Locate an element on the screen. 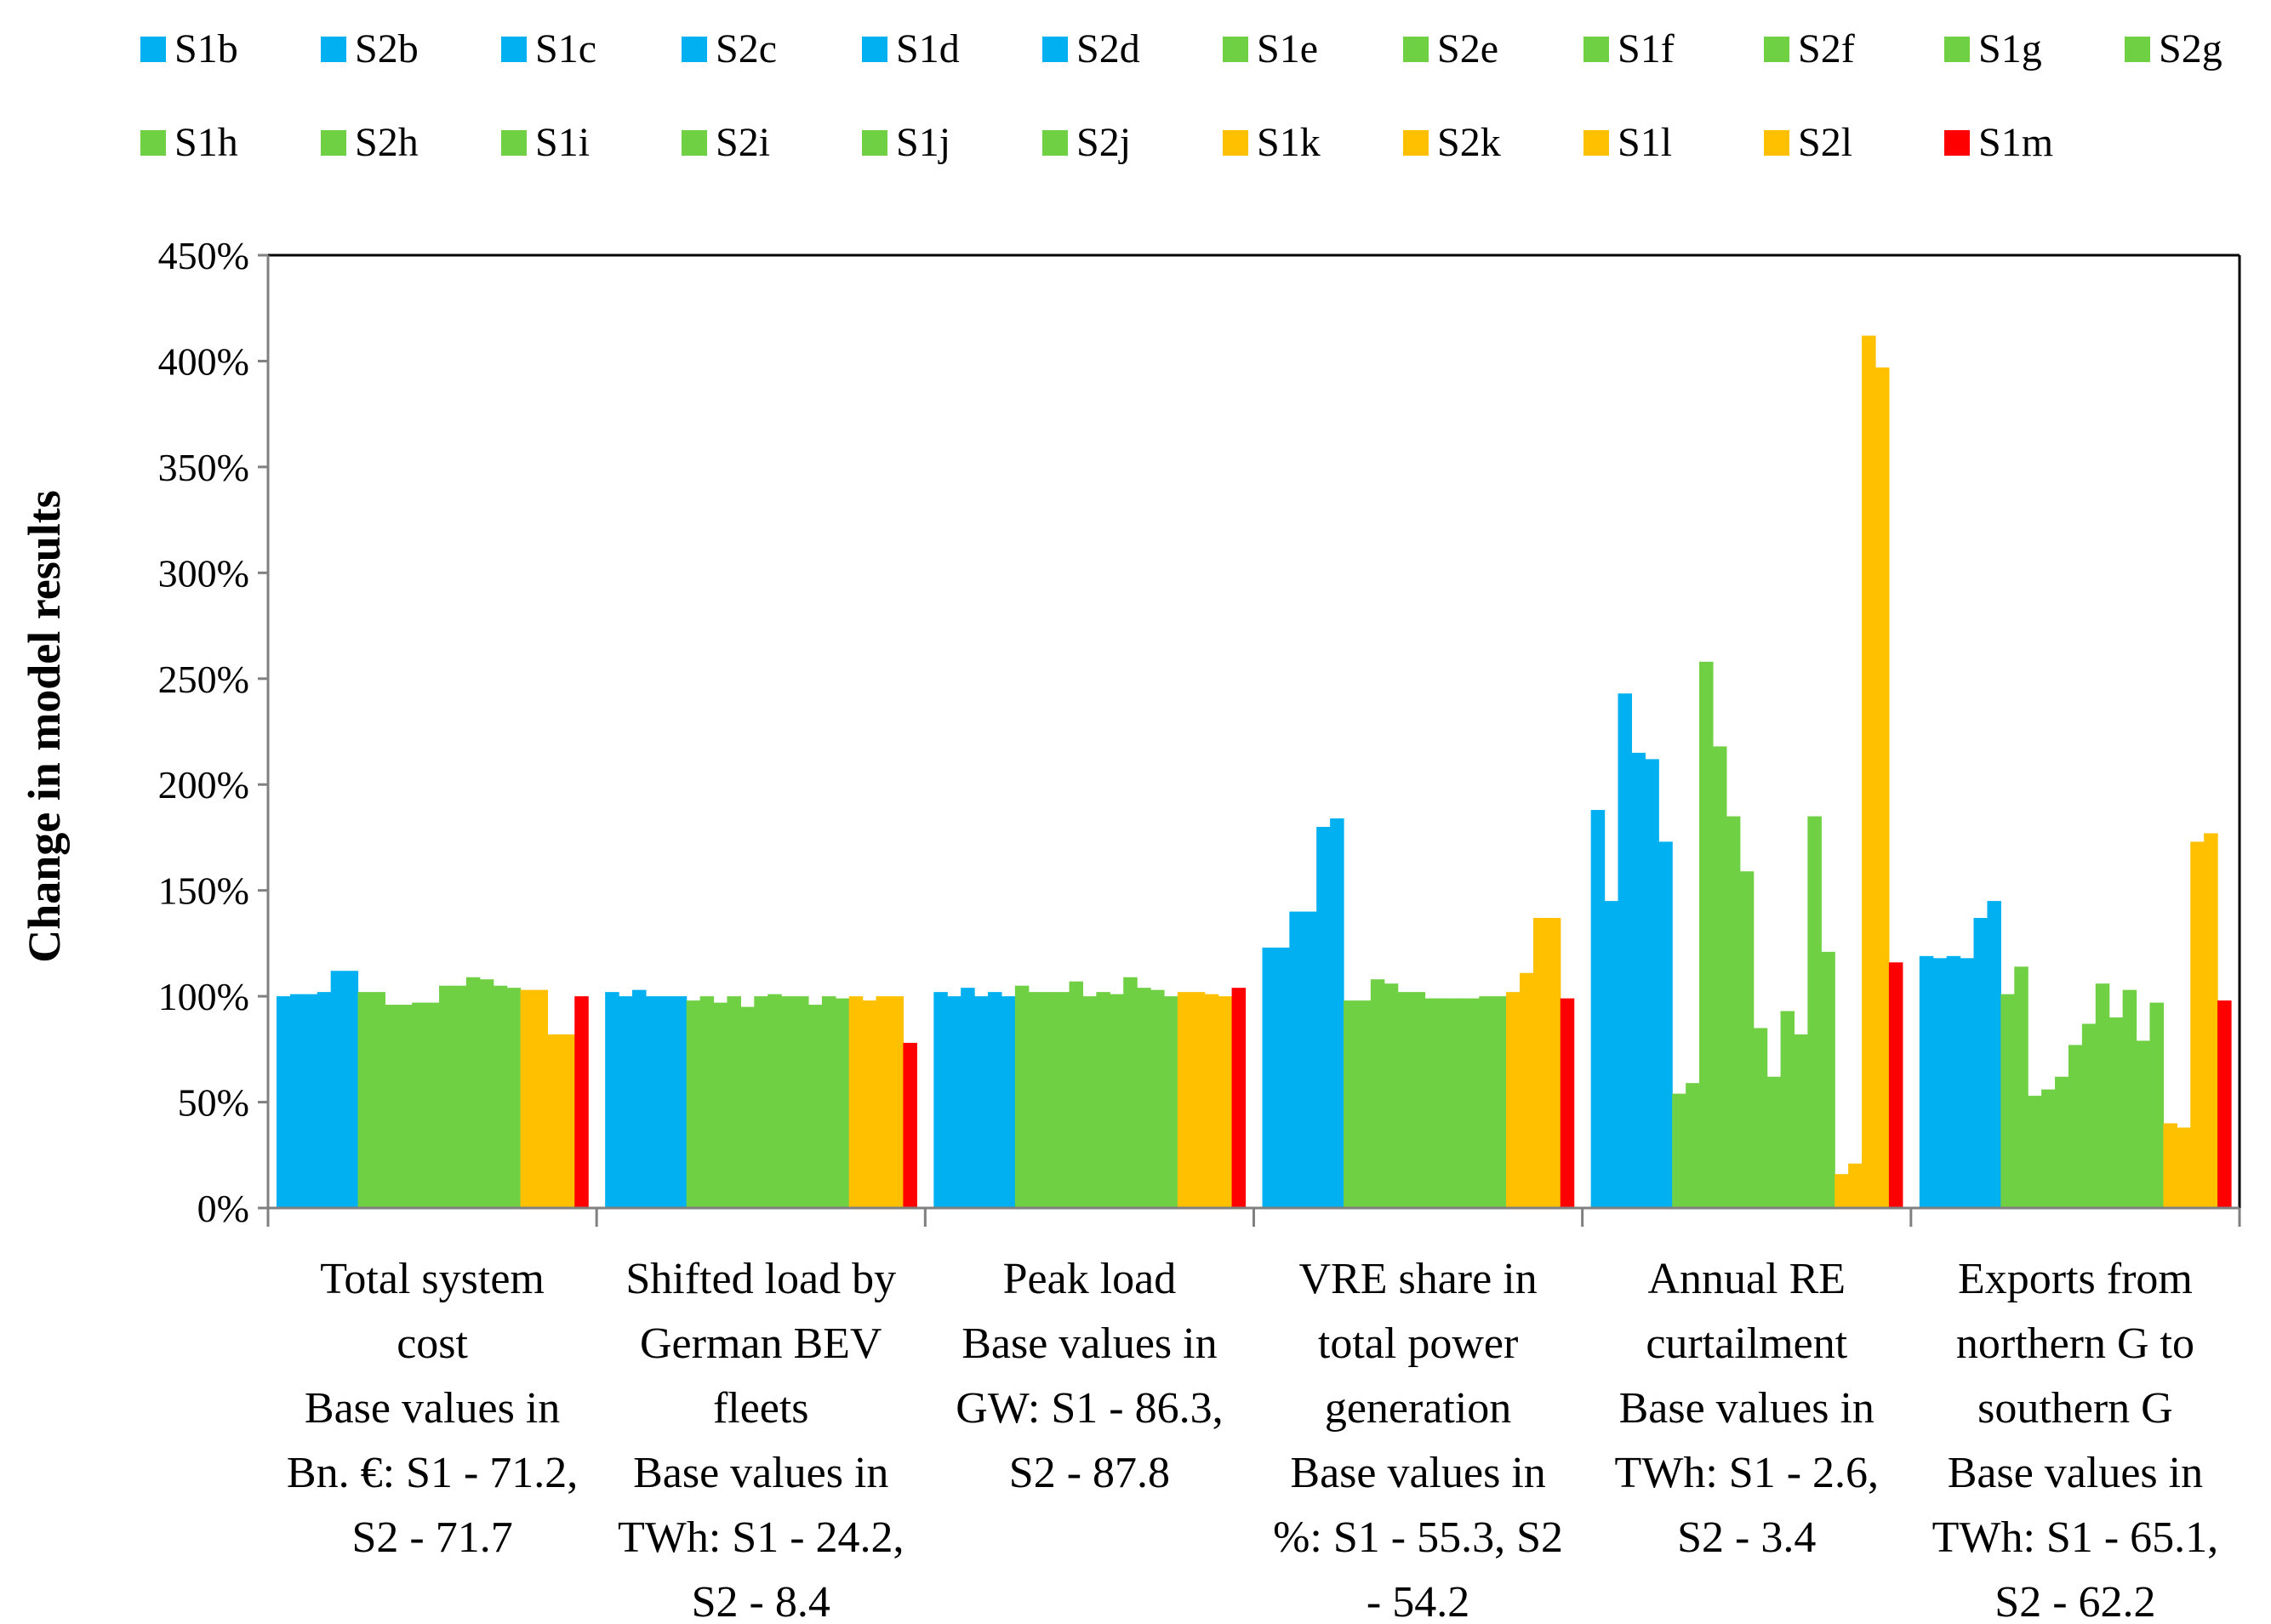 The height and width of the screenshot is (1624, 2271). legend-label-S2b: S2b is located at coordinates (387, 48).